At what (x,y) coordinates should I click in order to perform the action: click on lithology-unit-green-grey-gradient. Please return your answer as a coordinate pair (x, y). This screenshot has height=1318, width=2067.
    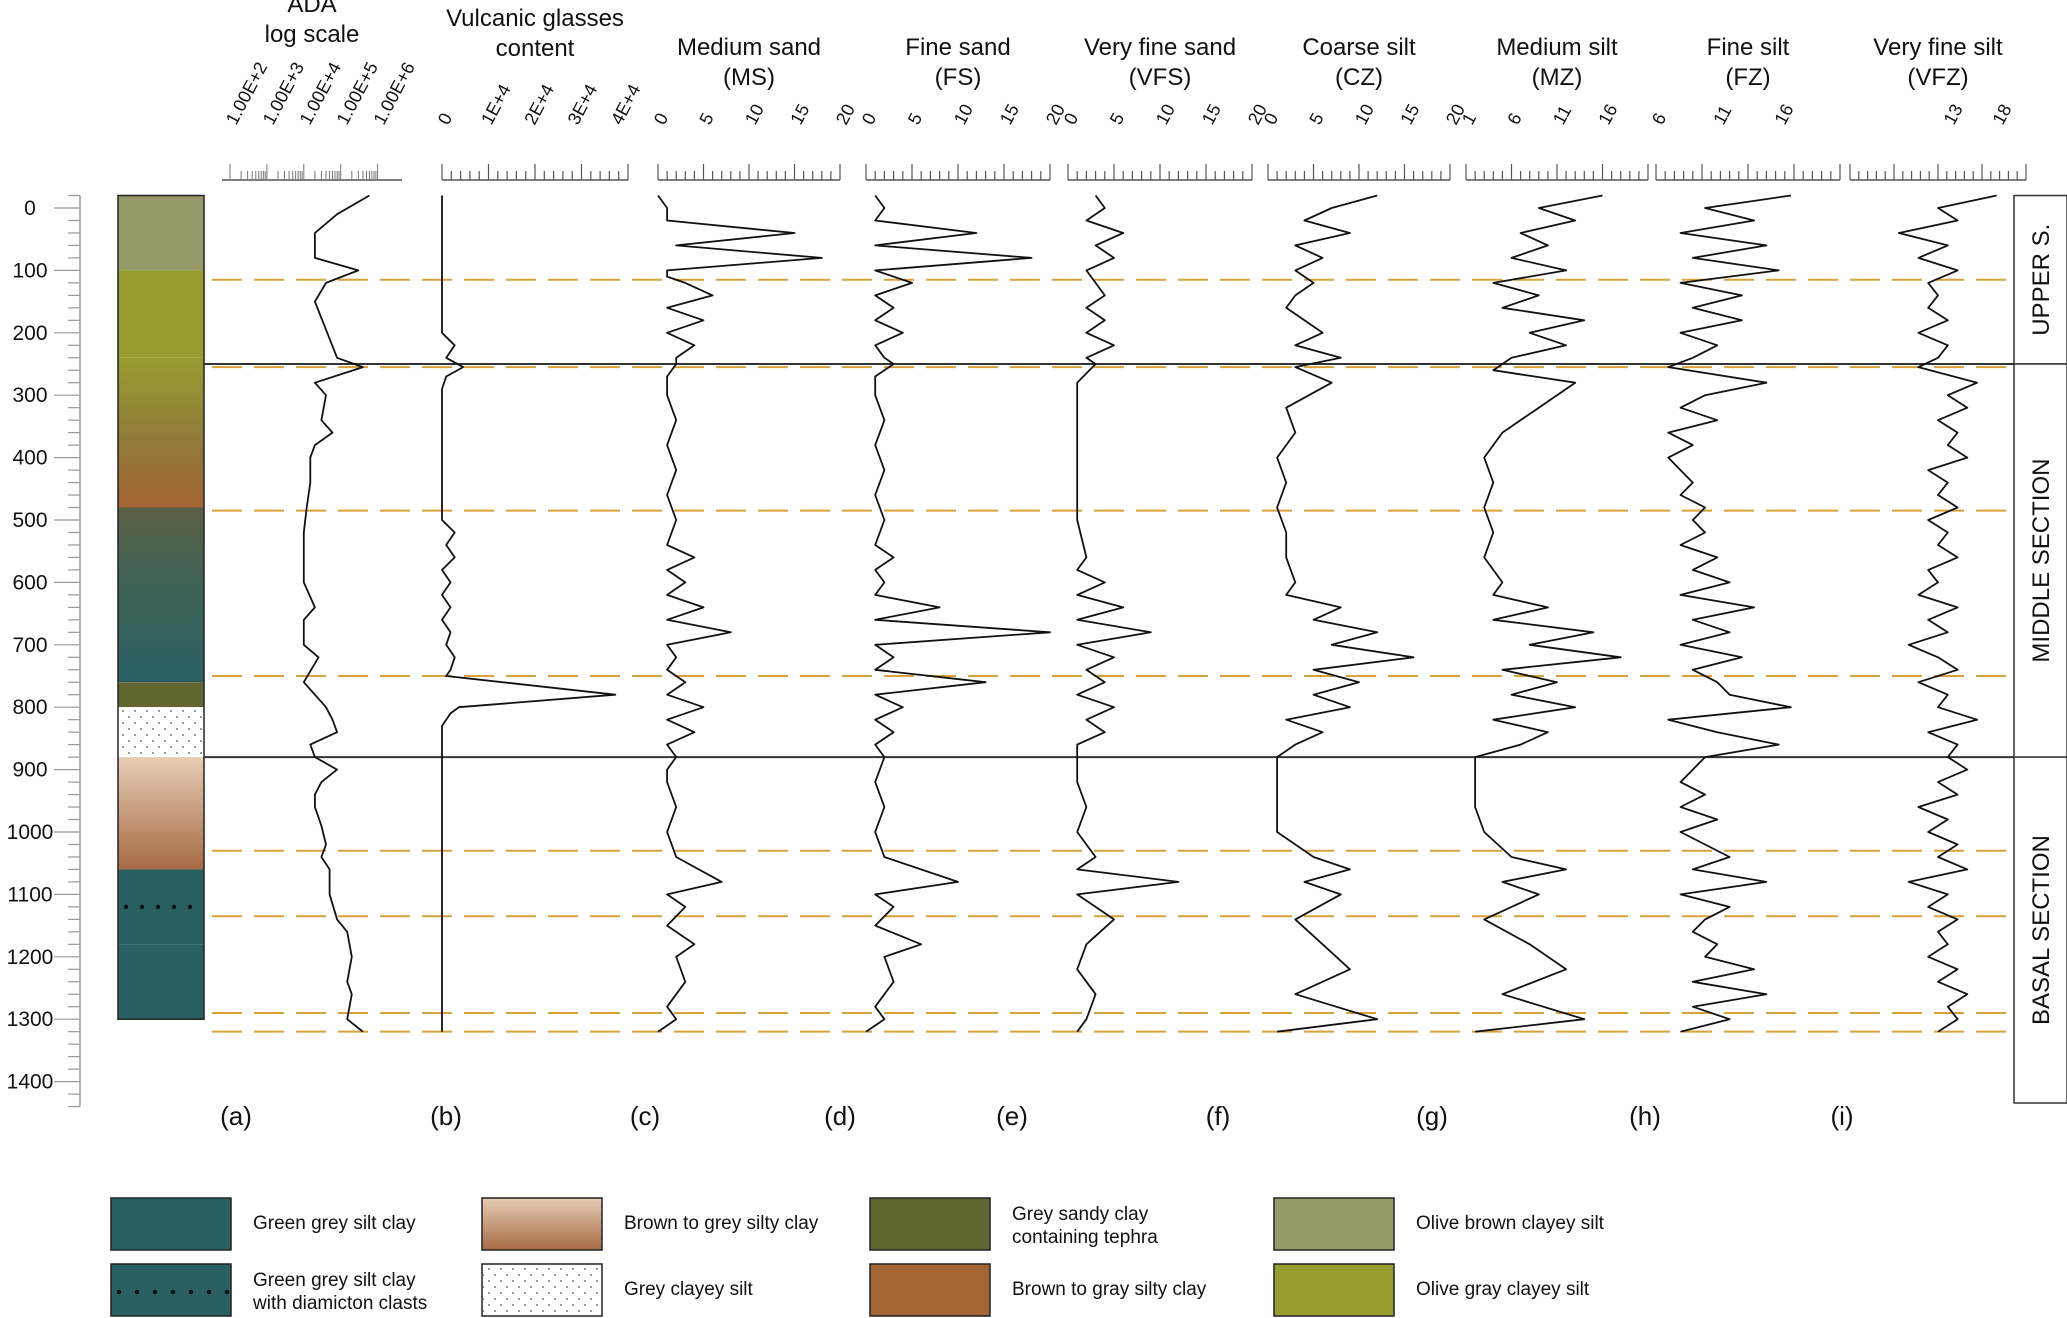
    Looking at the image, I should click on (161, 595).